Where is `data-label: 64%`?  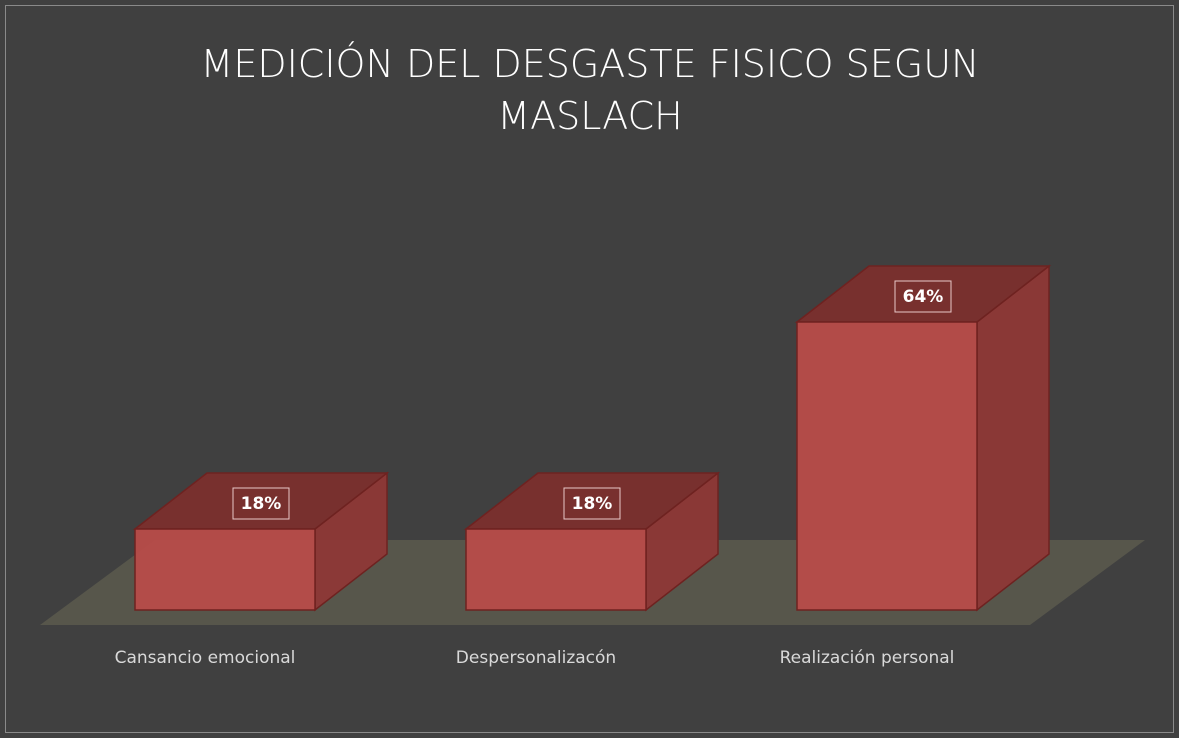 data-label: 64% is located at coordinates (923, 297).